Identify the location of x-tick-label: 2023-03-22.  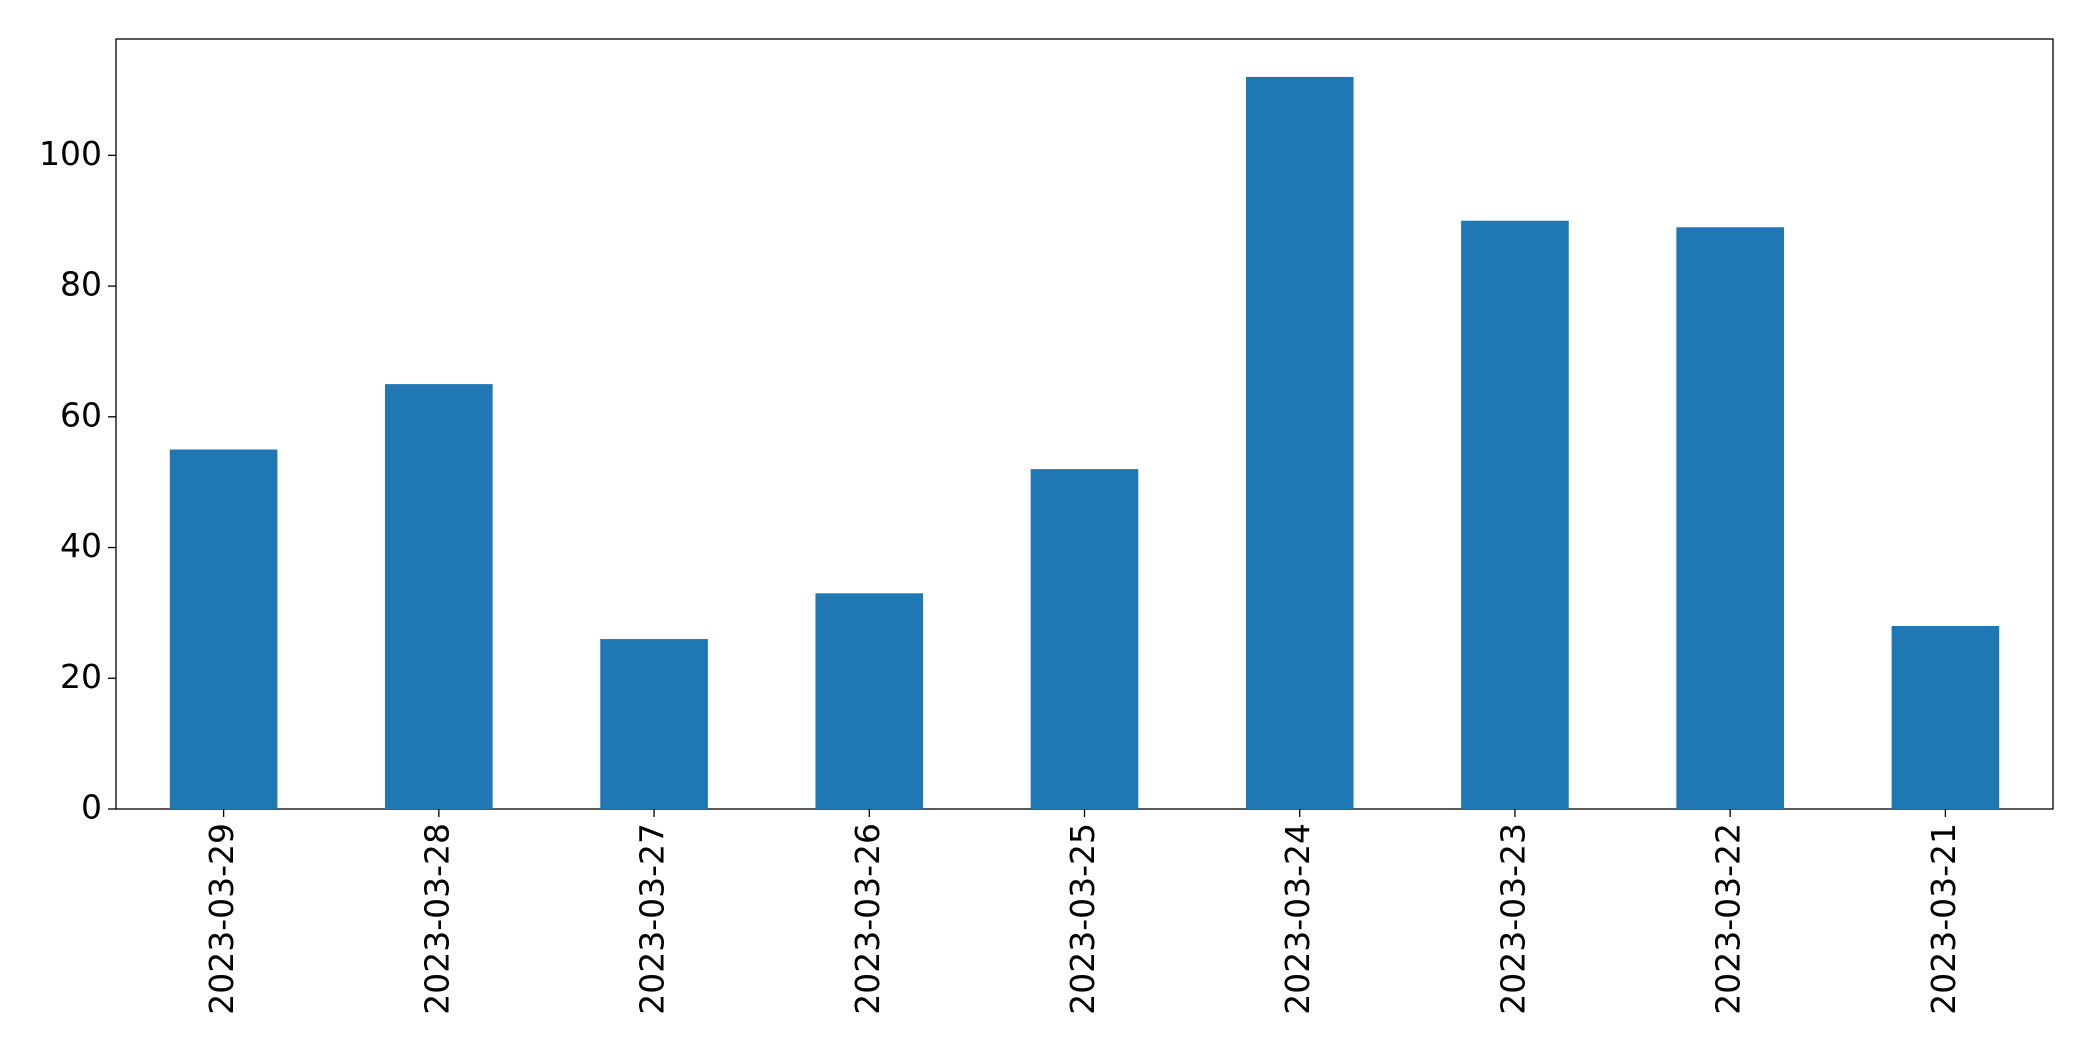
(1728, 919).